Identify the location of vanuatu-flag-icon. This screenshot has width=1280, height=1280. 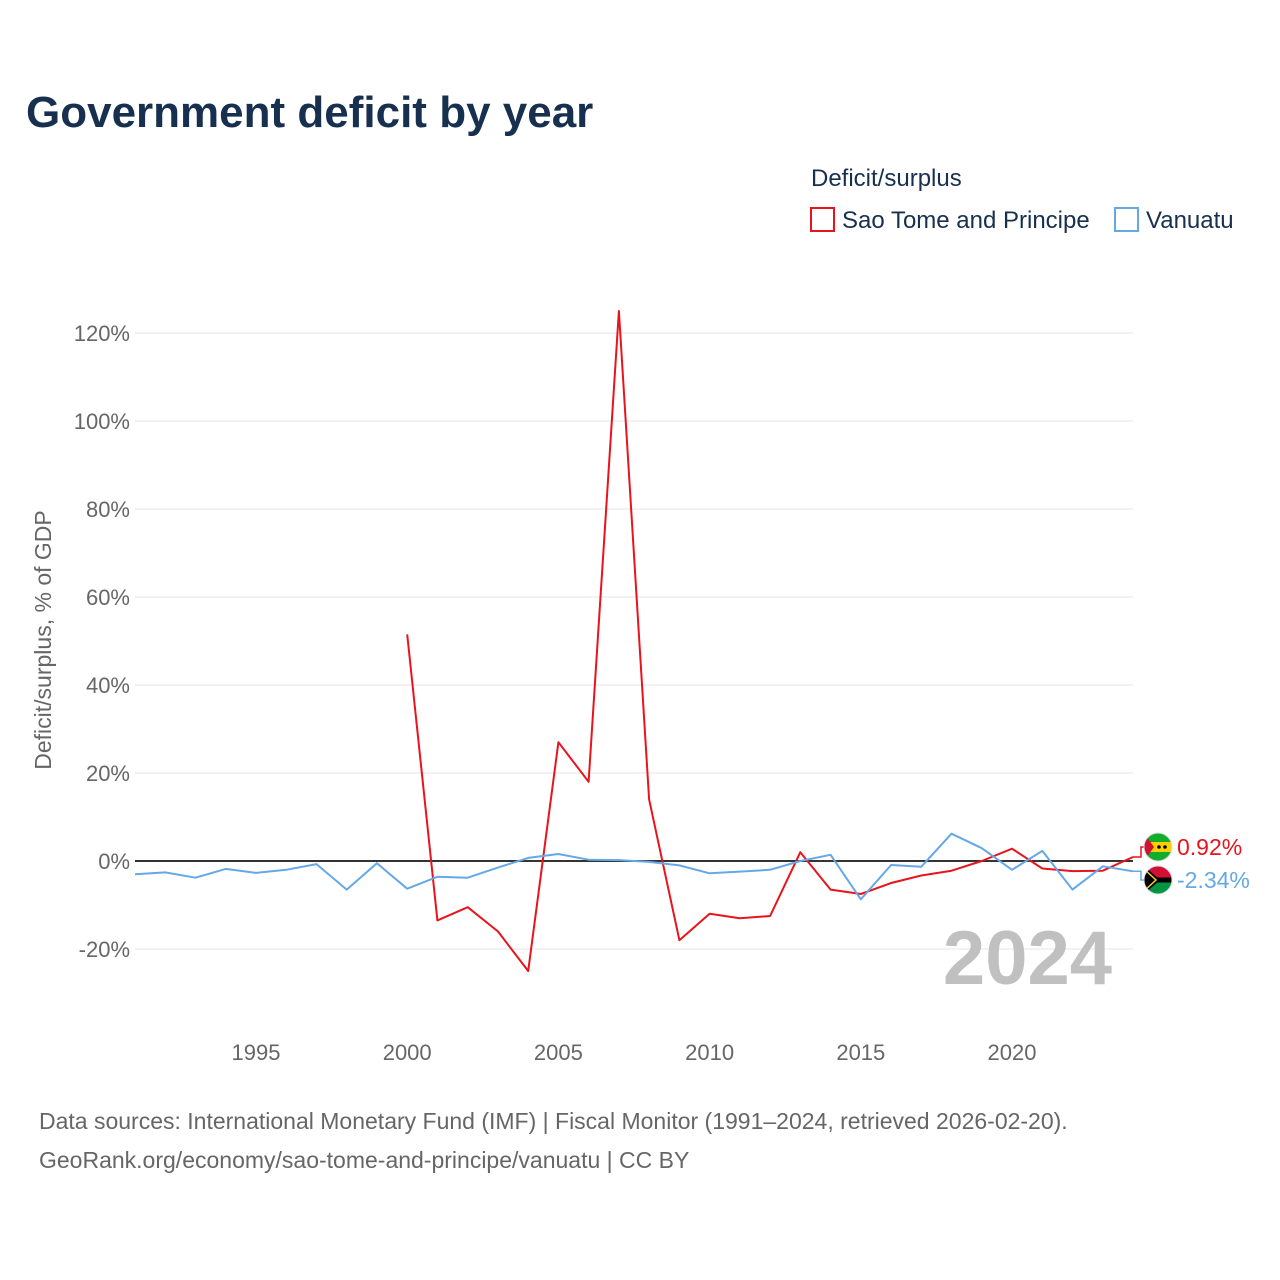
(1158, 880).